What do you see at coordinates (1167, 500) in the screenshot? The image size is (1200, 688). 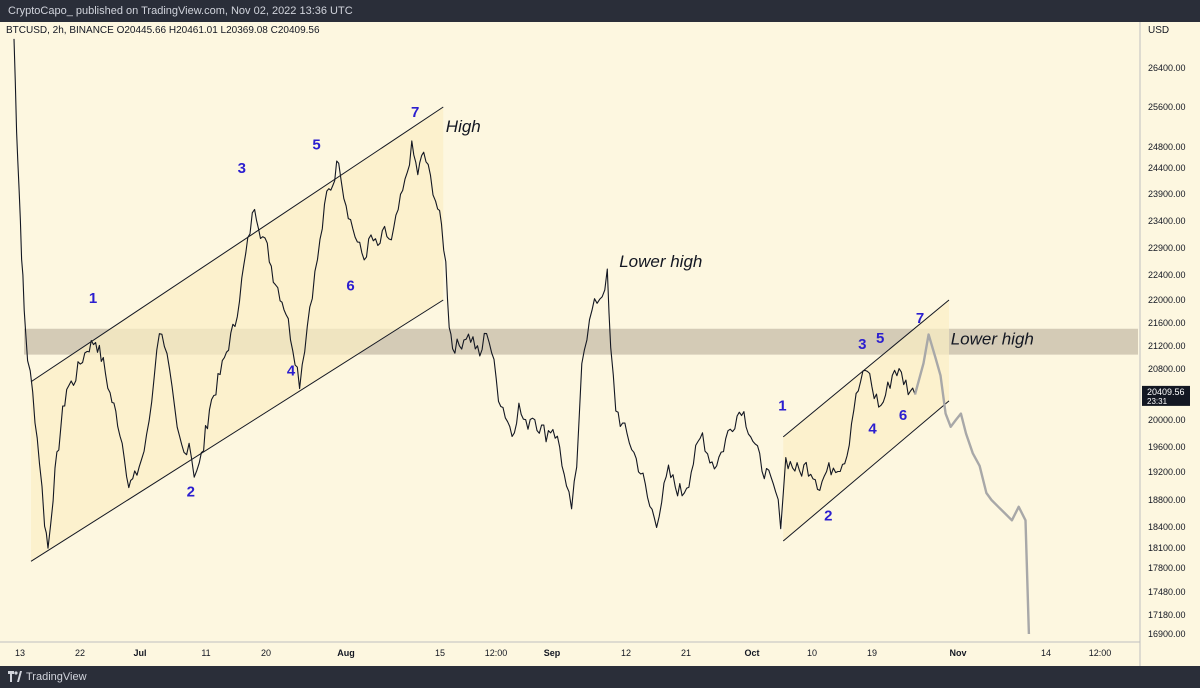 I see `price-tick-label: 18800.00` at bounding box center [1167, 500].